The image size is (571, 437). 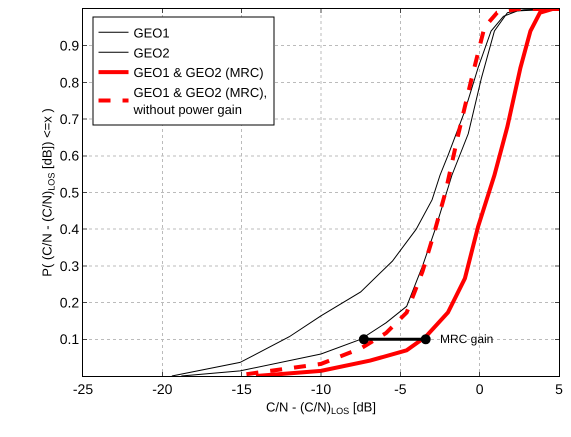 What do you see at coordinates (400, 388) in the screenshot?
I see `x-tick-label: -5` at bounding box center [400, 388].